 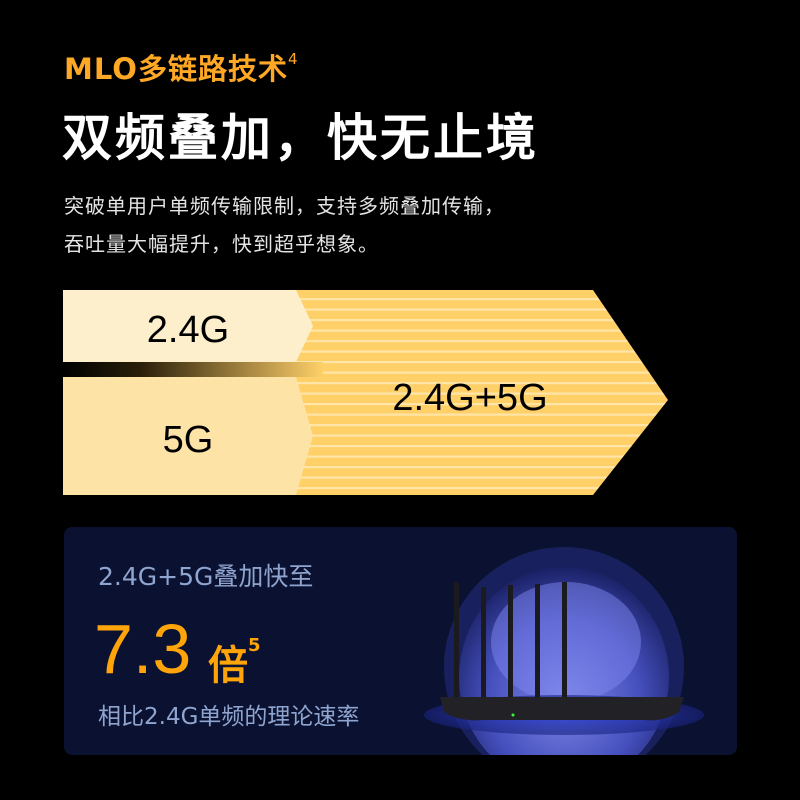 What do you see at coordinates (228, 666) in the screenshot?
I see `unit-text: 倍` at bounding box center [228, 666].